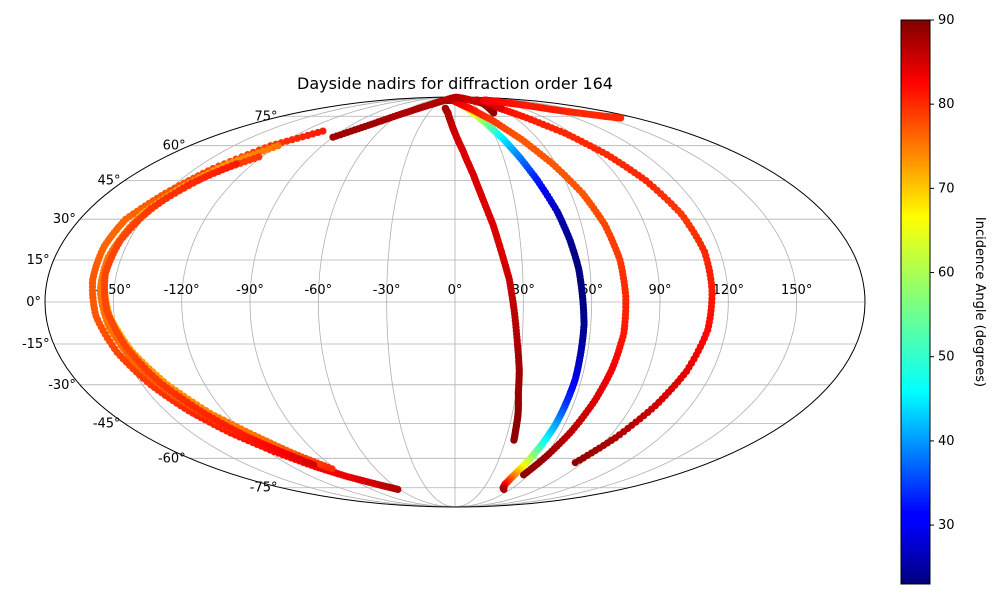 The height and width of the screenshot is (600, 1000). Describe the element at coordinates (182, 290) in the screenshot. I see `longitude-tick-label: -120°` at that location.